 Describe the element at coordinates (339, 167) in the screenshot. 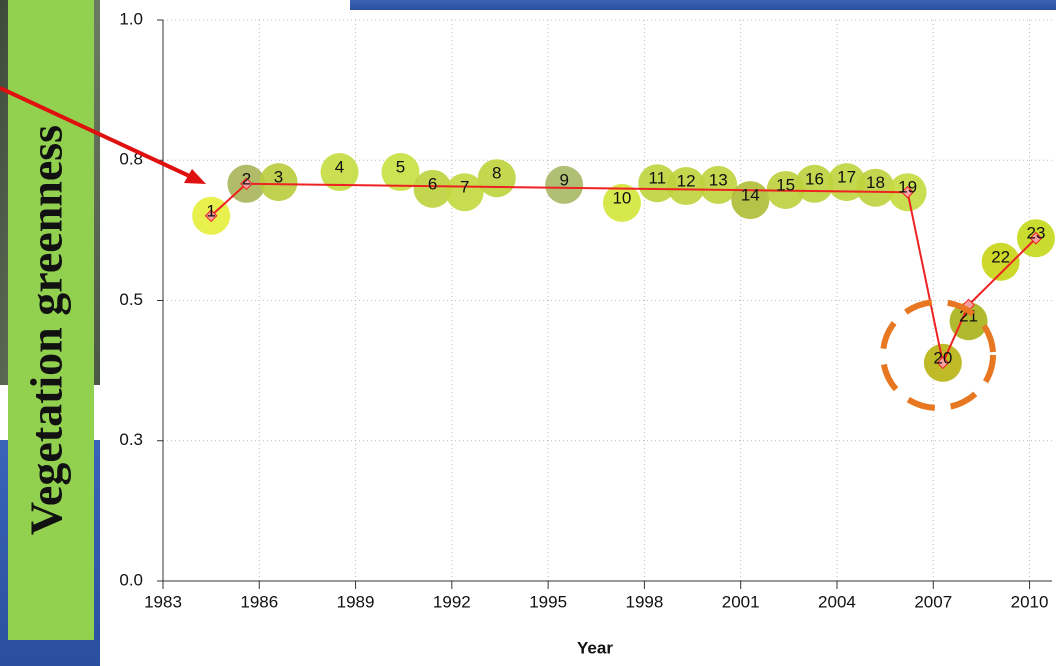

I see `point-label: 4` at that location.